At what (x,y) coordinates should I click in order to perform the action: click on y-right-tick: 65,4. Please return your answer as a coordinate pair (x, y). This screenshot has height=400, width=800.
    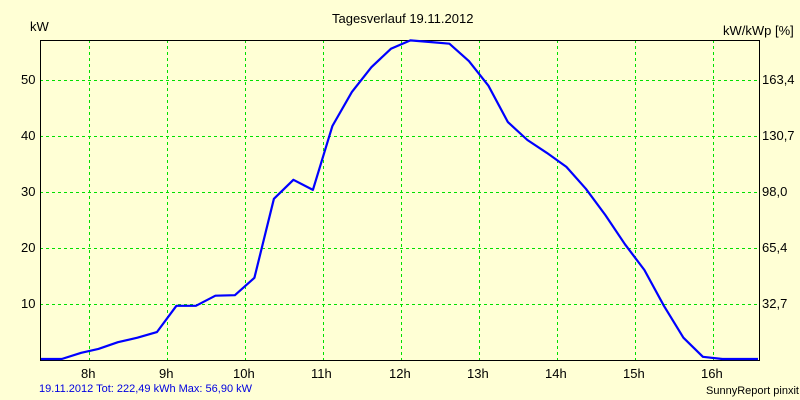
    Looking at the image, I should click on (775, 247).